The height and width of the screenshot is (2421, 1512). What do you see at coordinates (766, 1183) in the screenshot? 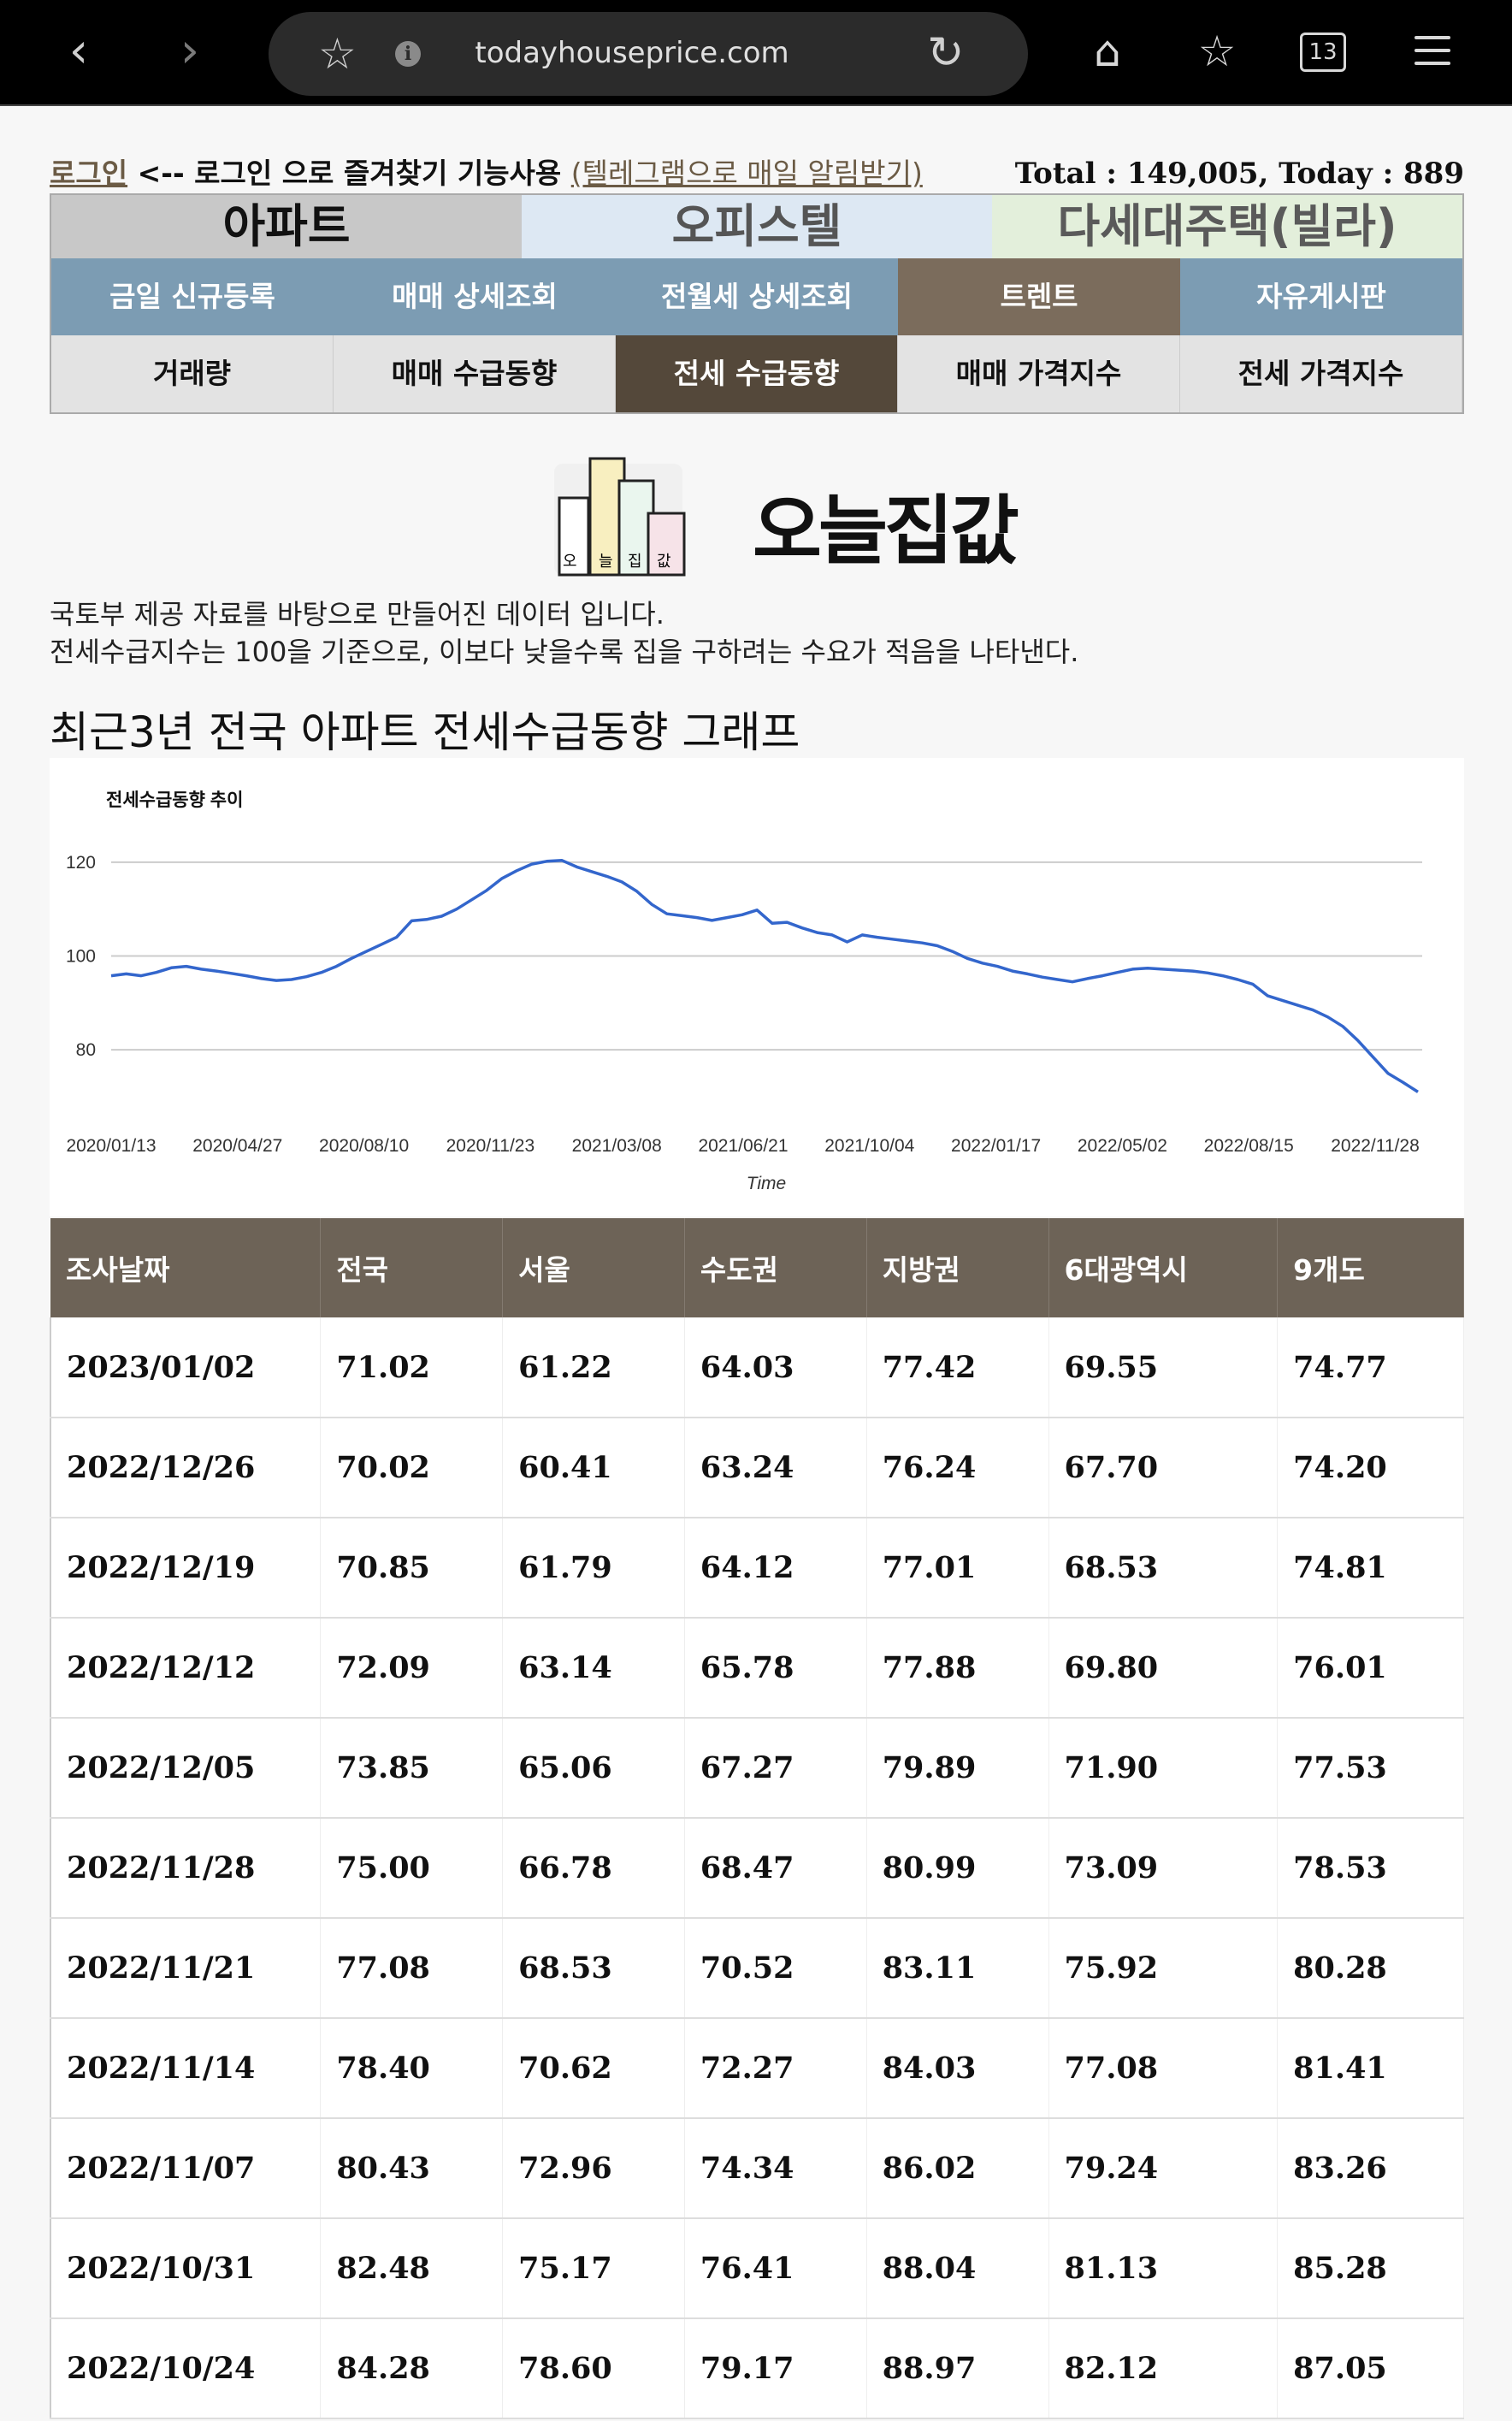
I see `x-axis-label: Time` at bounding box center [766, 1183].